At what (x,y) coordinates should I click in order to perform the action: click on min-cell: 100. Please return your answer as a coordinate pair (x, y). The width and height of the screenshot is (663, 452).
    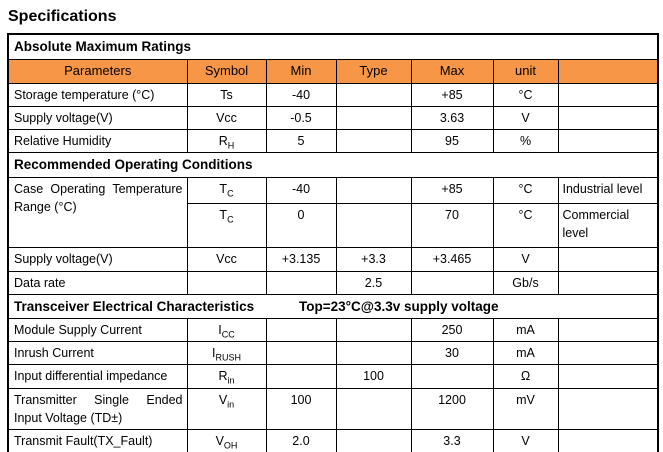
    Looking at the image, I should click on (301, 408).